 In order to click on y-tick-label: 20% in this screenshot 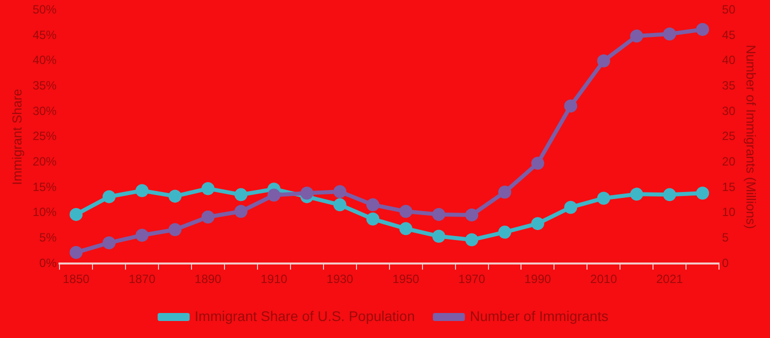, I will do `click(44, 161)`.